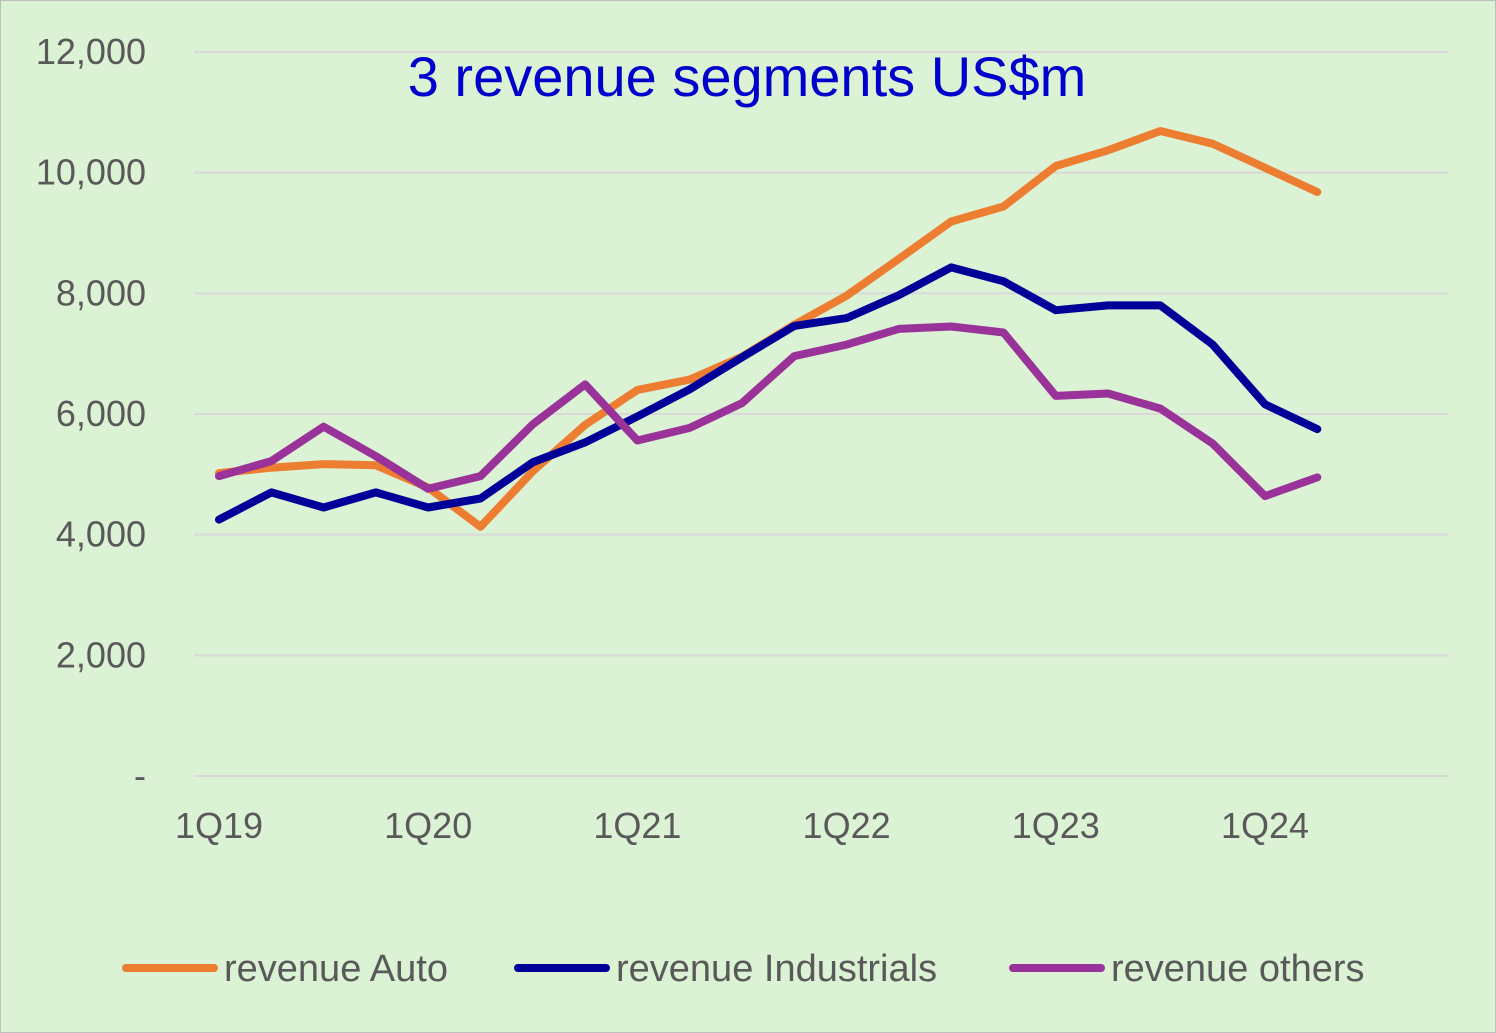  Describe the element at coordinates (1056, 825) in the screenshot. I see `x-tick-label: 1Q23` at that location.